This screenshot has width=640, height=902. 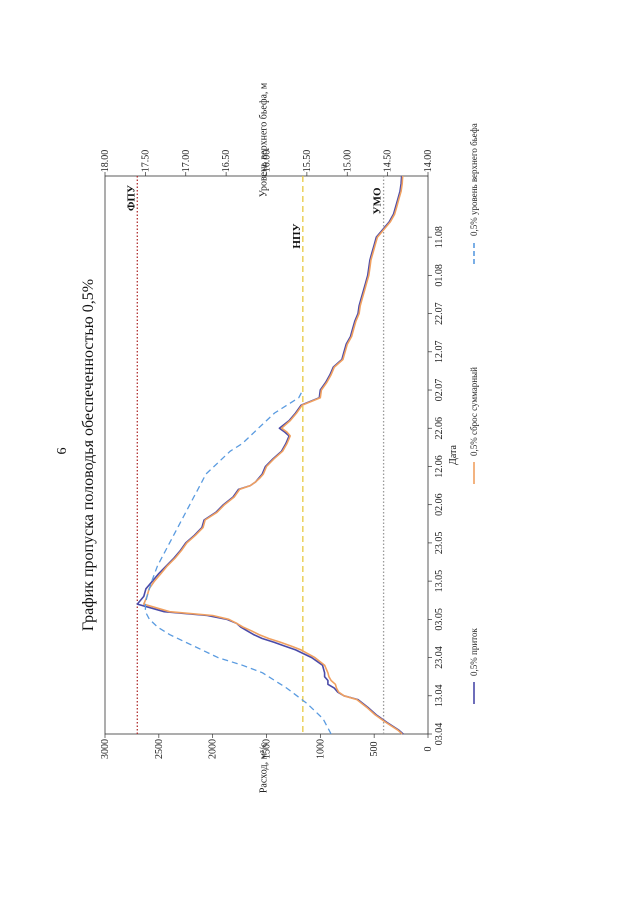 What do you see at coordinates (428, 161) in the screenshot?
I see `y2-tick-label: 14.00` at bounding box center [428, 161].